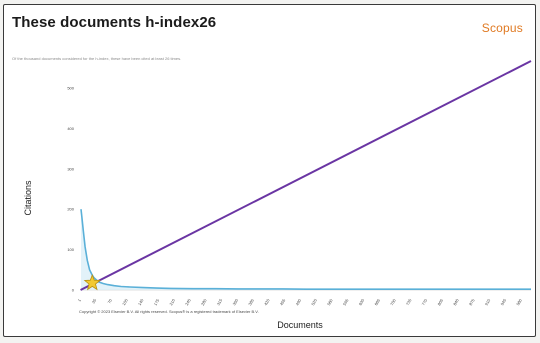 The height and width of the screenshot is (343, 540). What do you see at coordinates (141, 301) in the screenshot?
I see `x-tick-label: 140` at bounding box center [141, 301].